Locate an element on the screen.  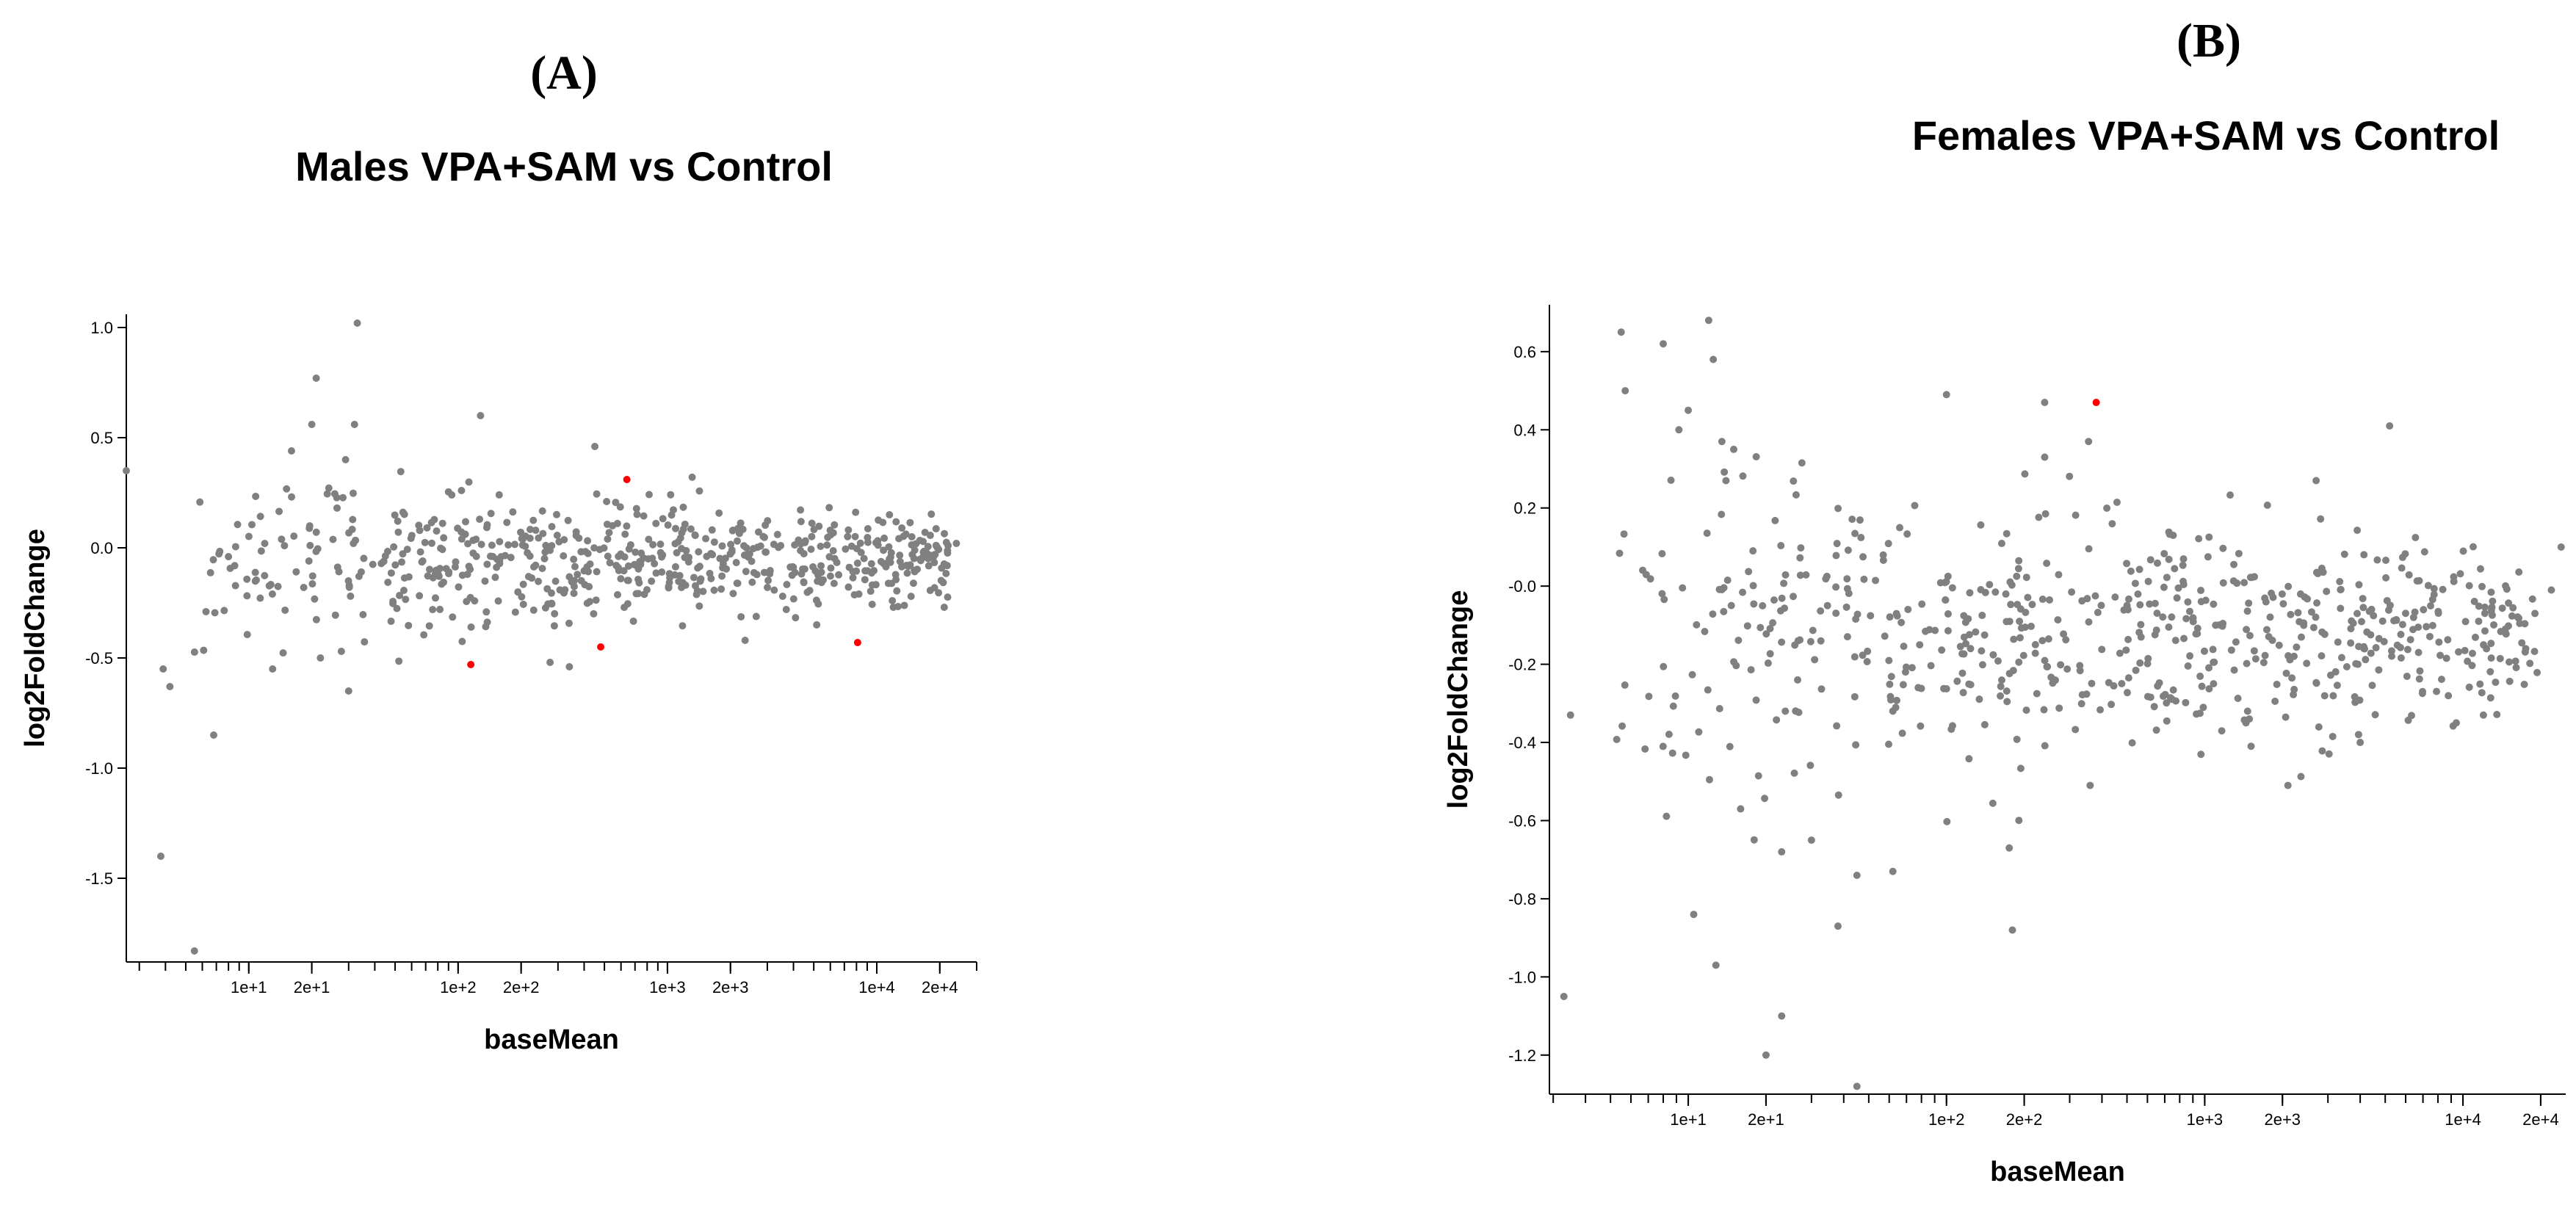
x-tick-label: 1e+1 is located at coordinates (249, 987).